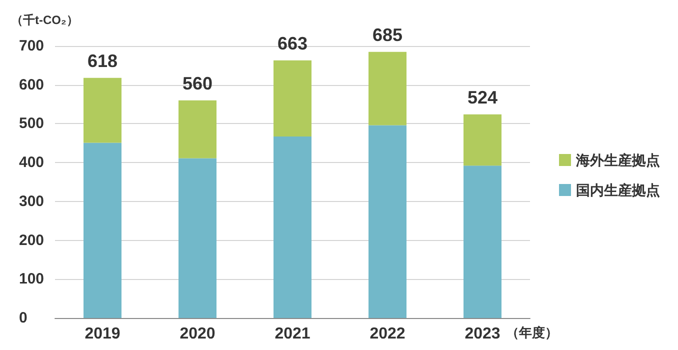  What do you see at coordinates (31, 201) in the screenshot?
I see `y-tick-label: 300` at bounding box center [31, 201].